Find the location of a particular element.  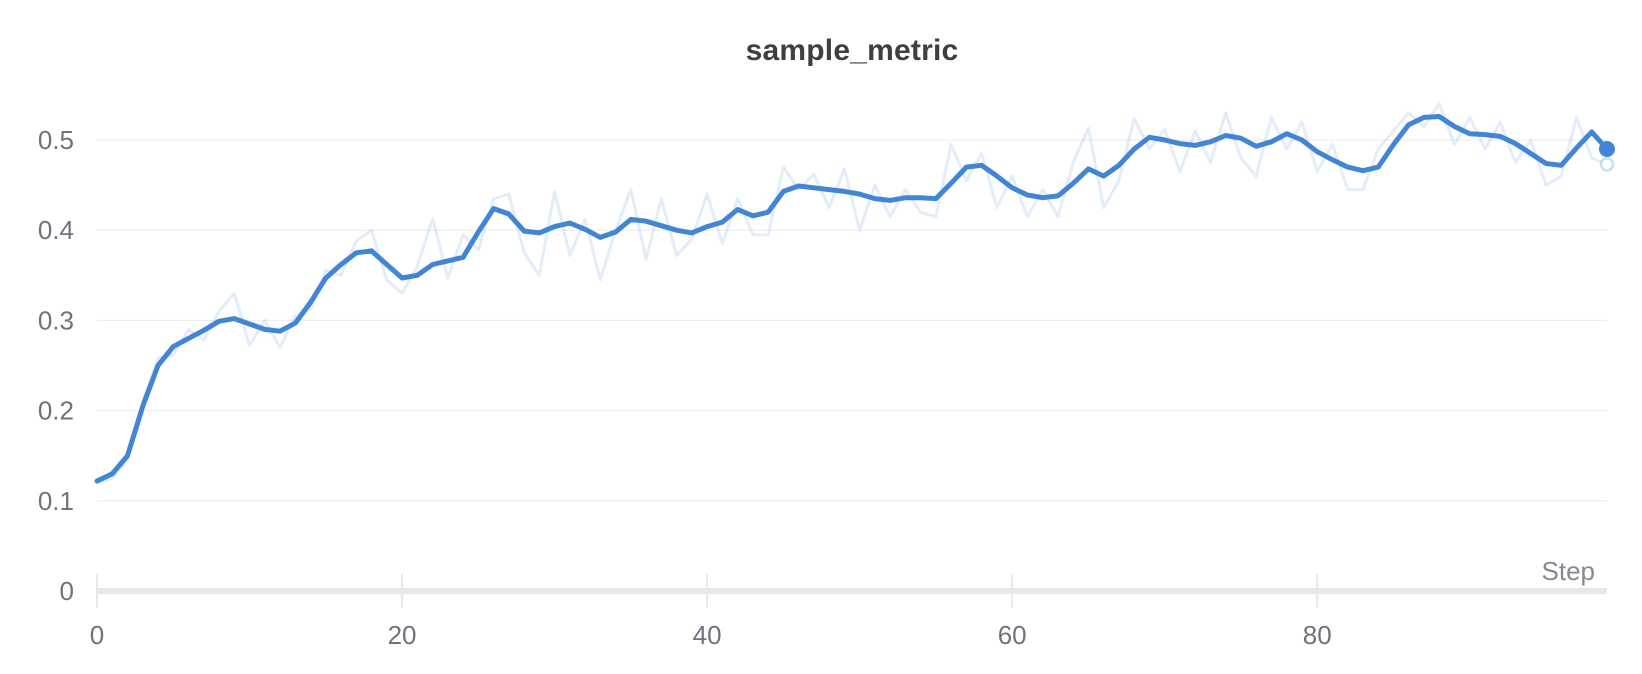

x-axis-label: Step is located at coordinates (1568, 571).